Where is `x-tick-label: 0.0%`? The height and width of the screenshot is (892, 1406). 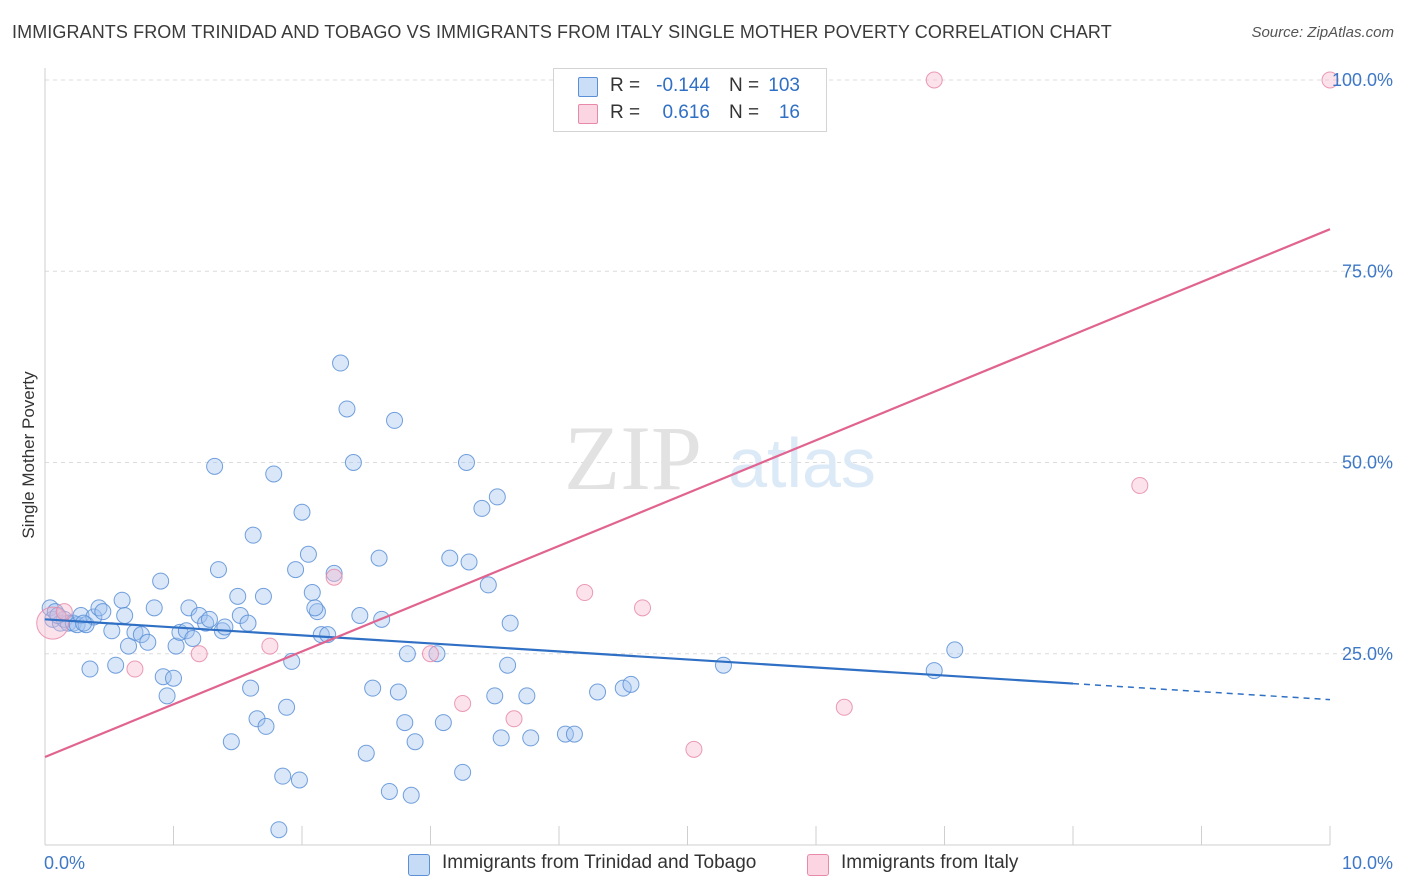
x-tick-label: 0.0% is located at coordinates (64, 863).